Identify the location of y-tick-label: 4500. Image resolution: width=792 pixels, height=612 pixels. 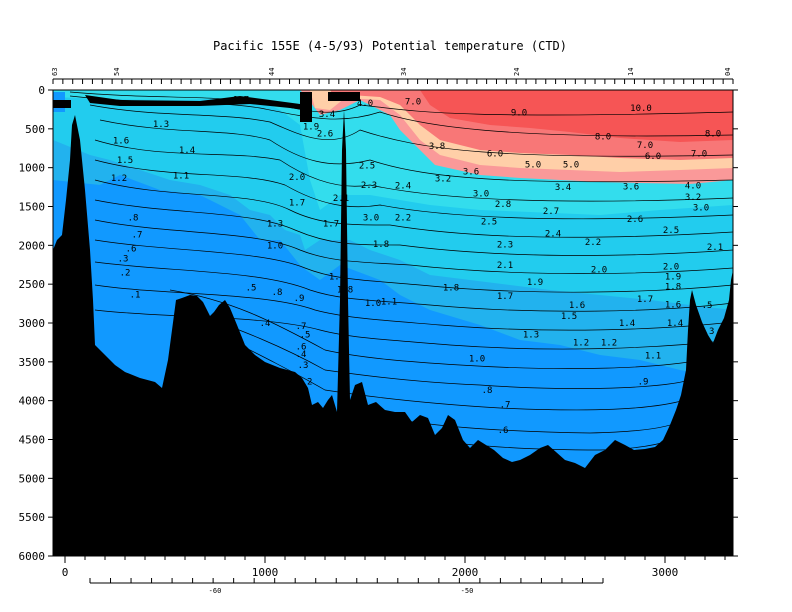
(32, 440).